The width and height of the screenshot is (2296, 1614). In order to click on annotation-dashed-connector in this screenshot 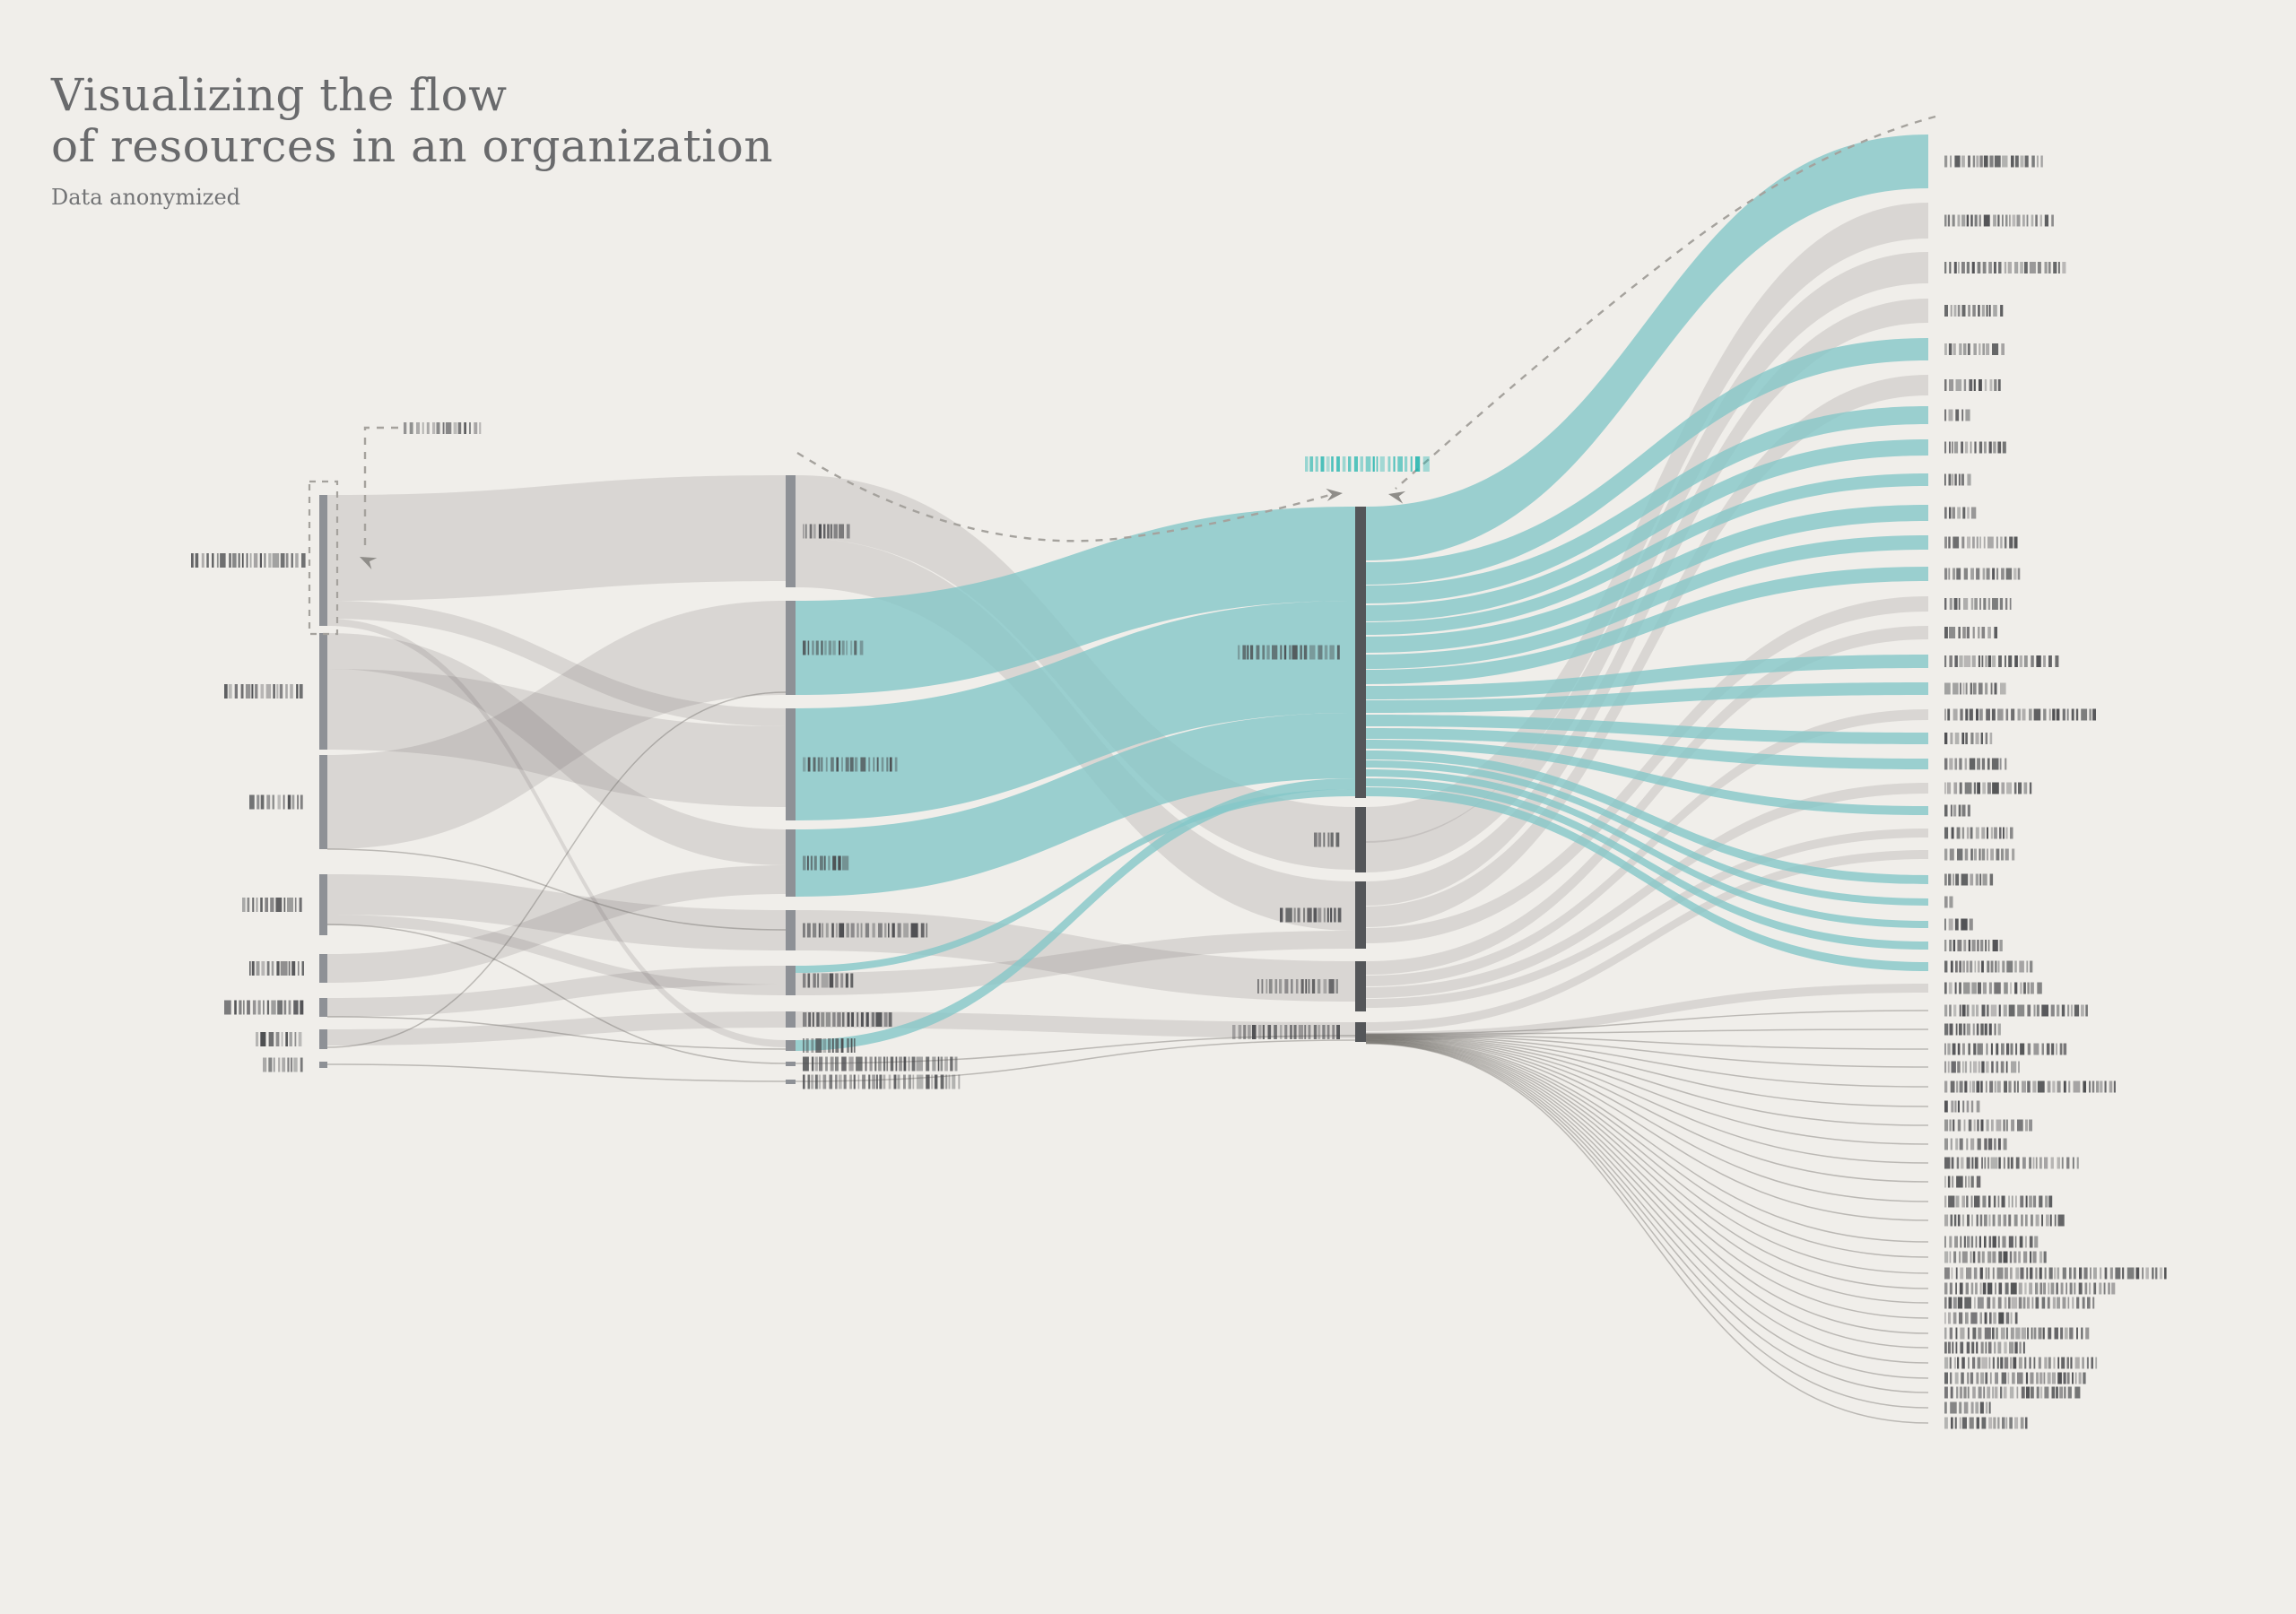, I will do `click(1665, 302)`.